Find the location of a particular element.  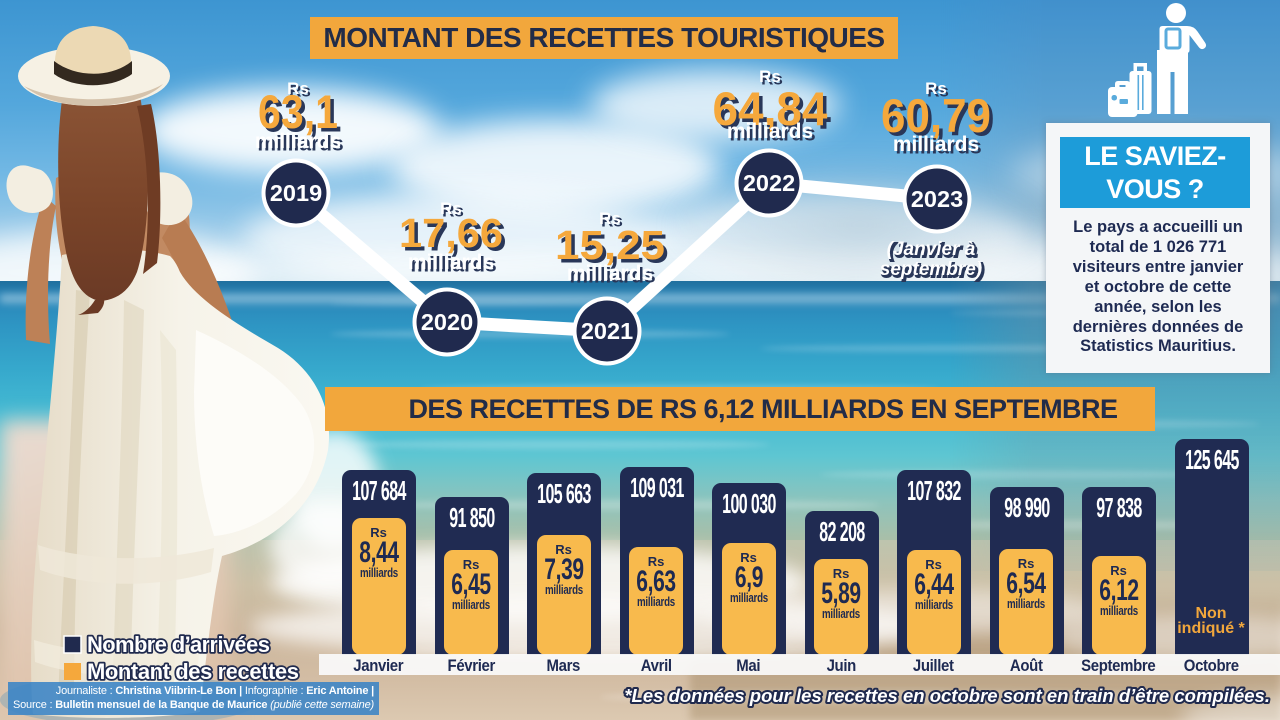

svg-text: Nombre d’arrivées is located at coordinates (178, 644).